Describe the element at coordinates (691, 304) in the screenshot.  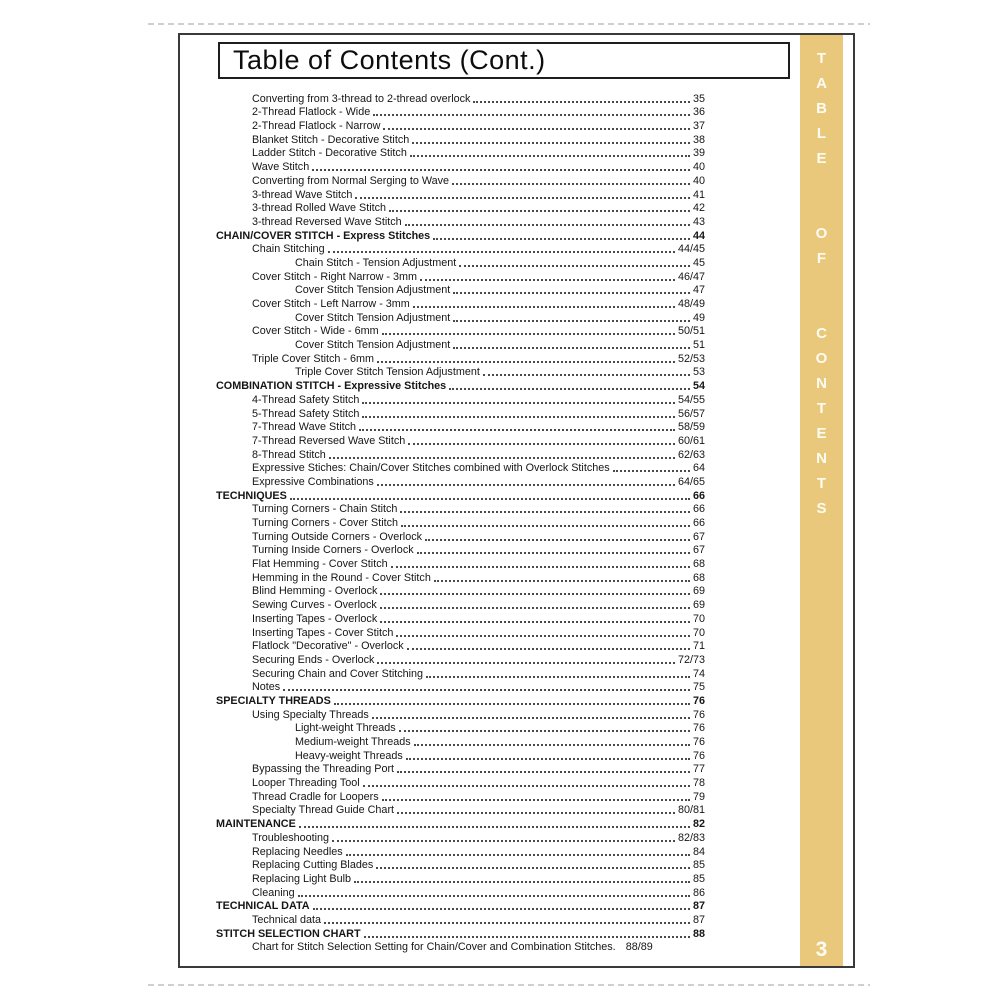
I see `toc-page-number: 48/49` at that location.